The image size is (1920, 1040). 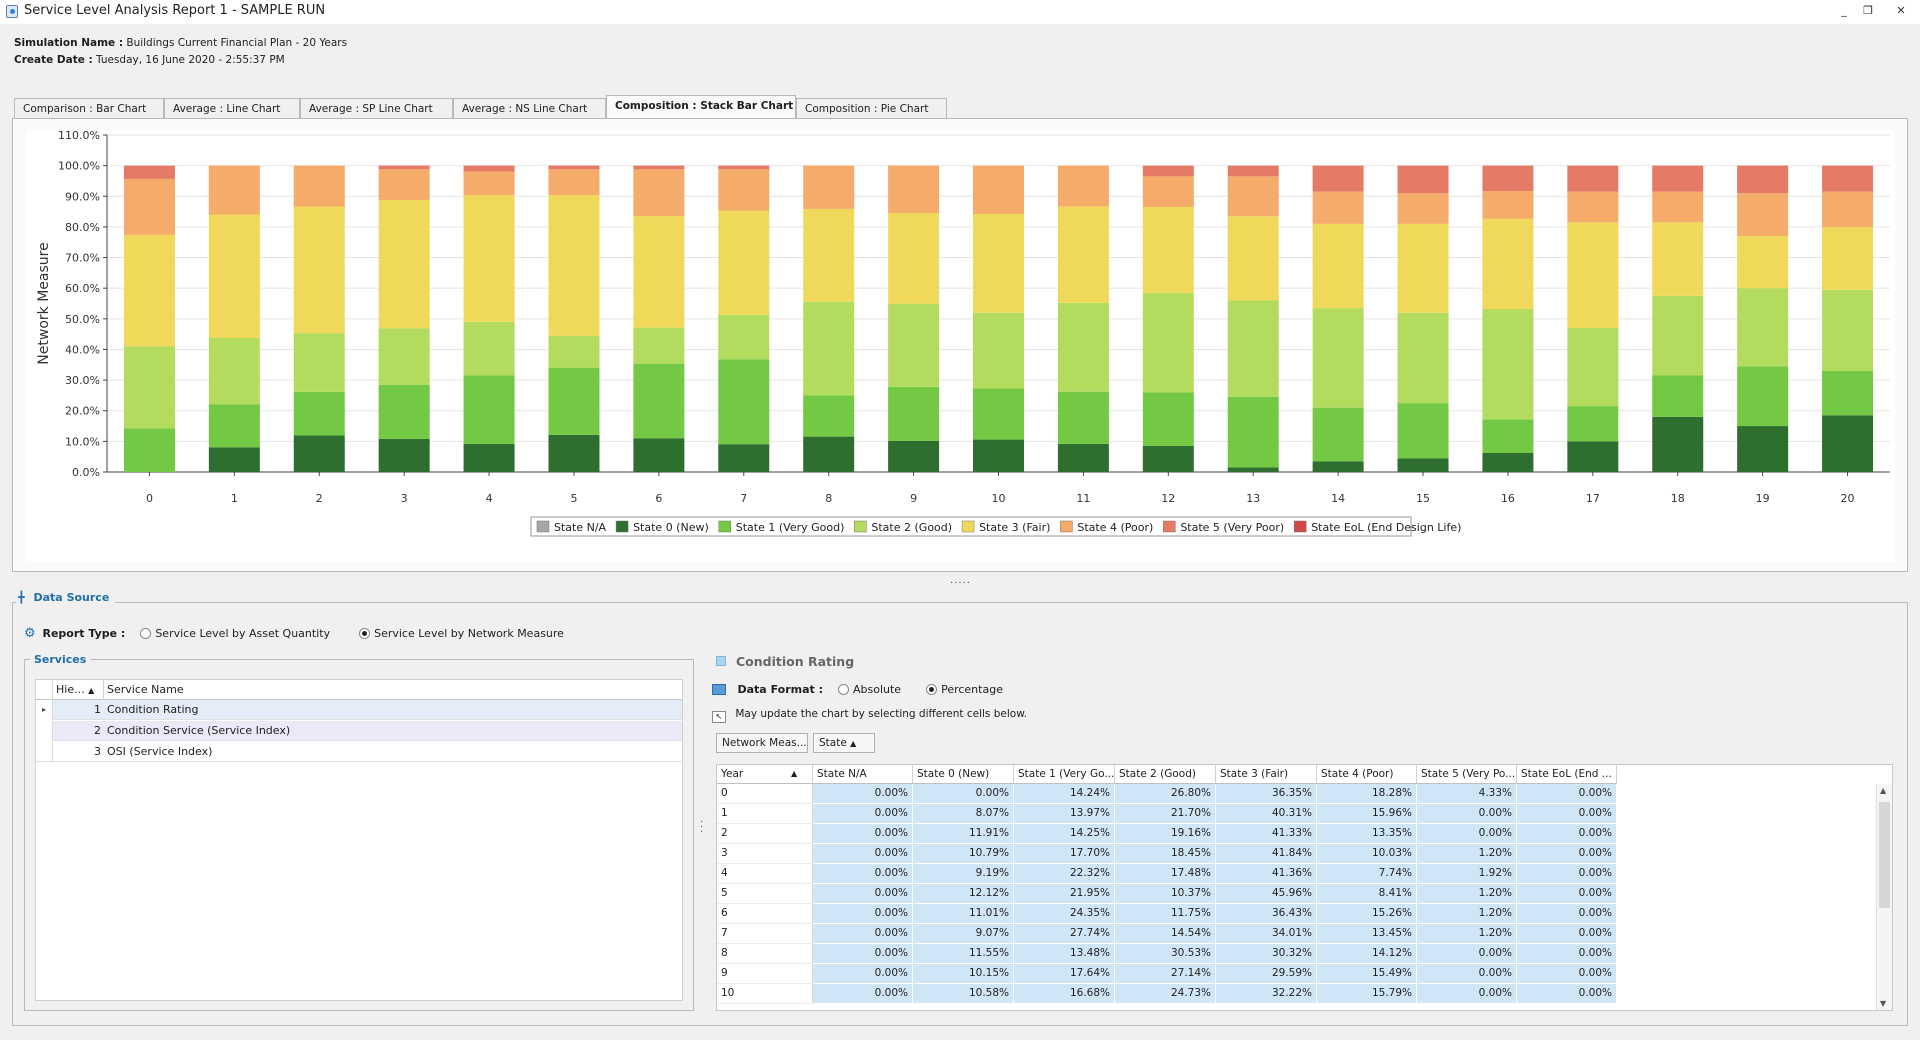 I want to click on service-hier-cell: 1, so click(x=97, y=709).